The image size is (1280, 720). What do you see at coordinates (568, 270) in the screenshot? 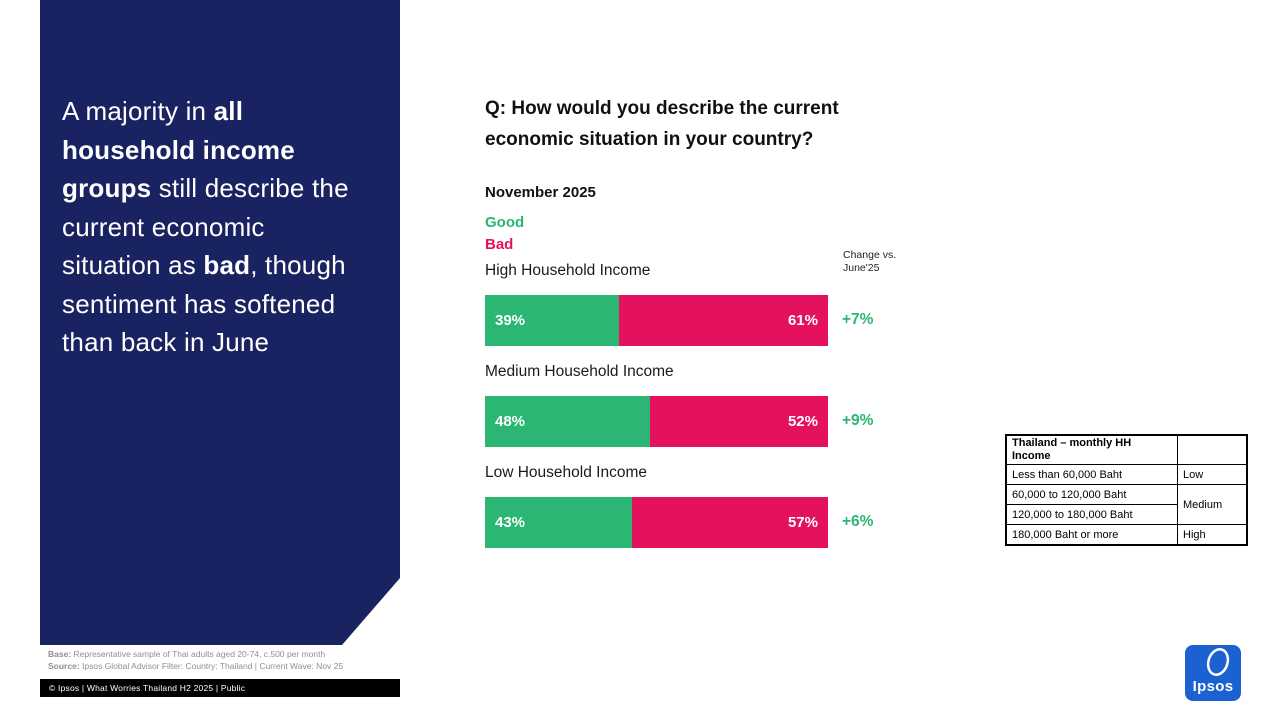
I see `bar-category-label: High Household Income` at bounding box center [568, 270].